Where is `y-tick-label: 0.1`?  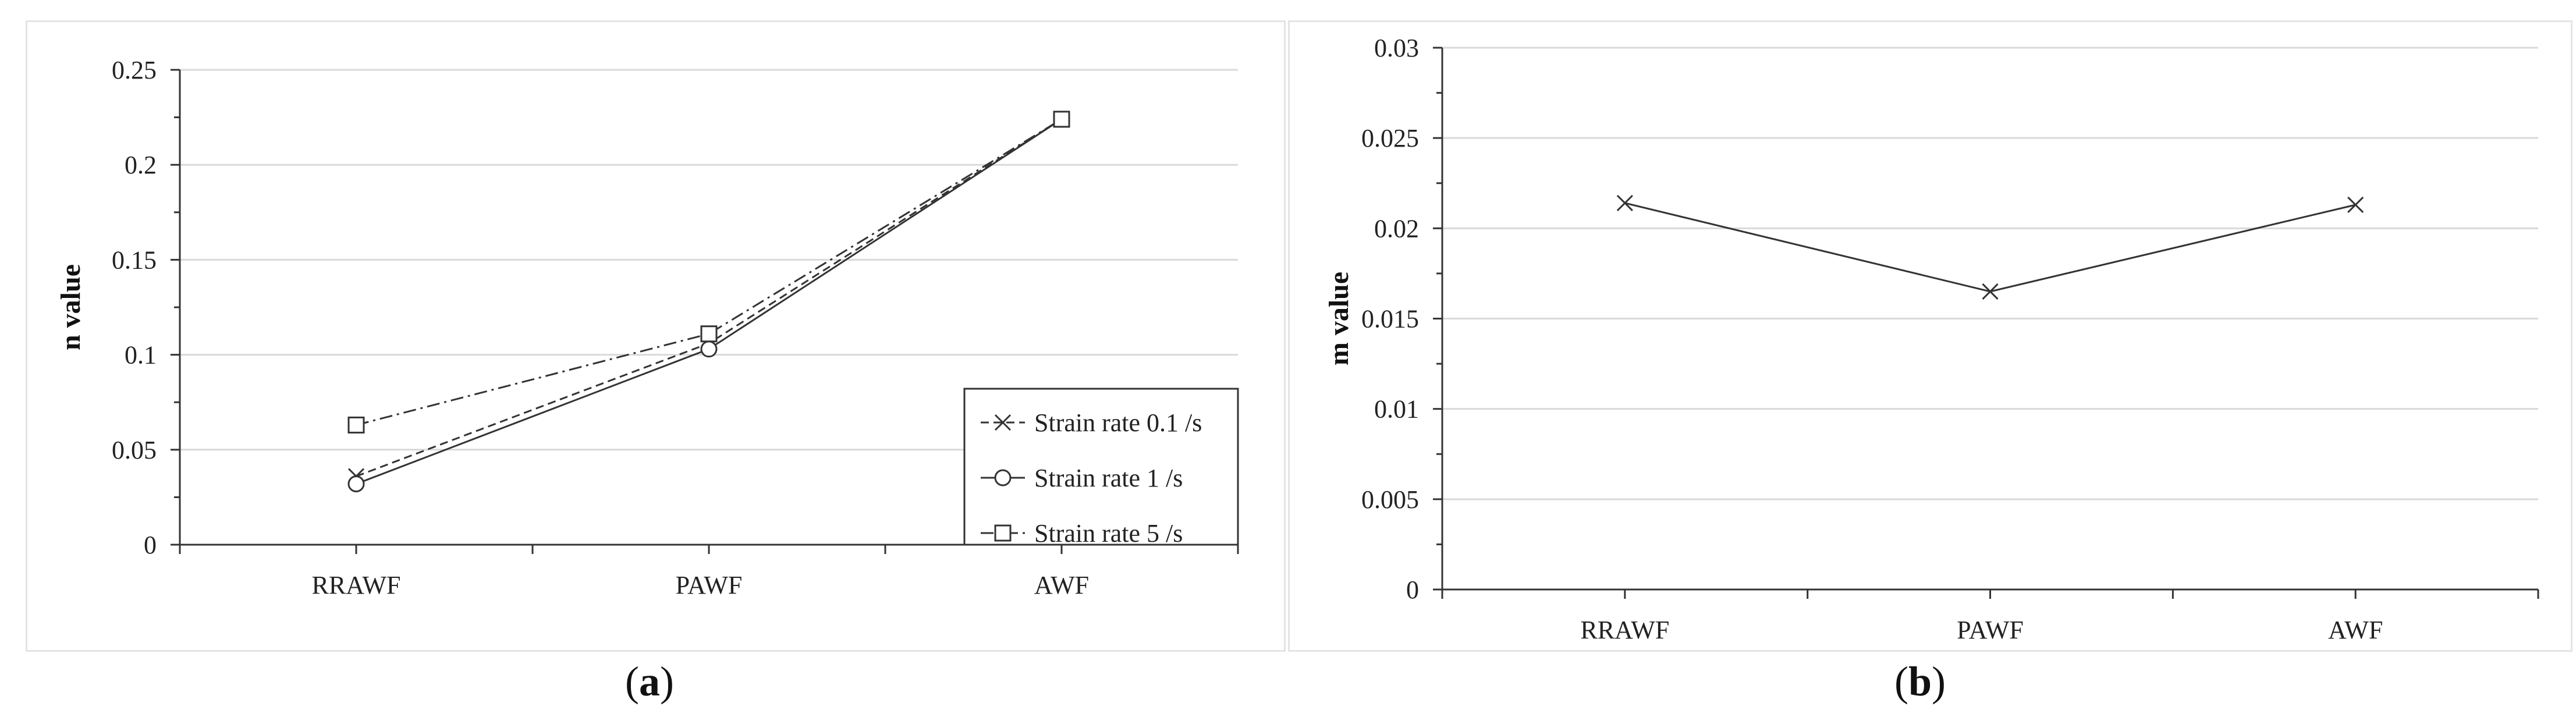
y-tick-label: 0.1 is located at coordinates (141, 355).